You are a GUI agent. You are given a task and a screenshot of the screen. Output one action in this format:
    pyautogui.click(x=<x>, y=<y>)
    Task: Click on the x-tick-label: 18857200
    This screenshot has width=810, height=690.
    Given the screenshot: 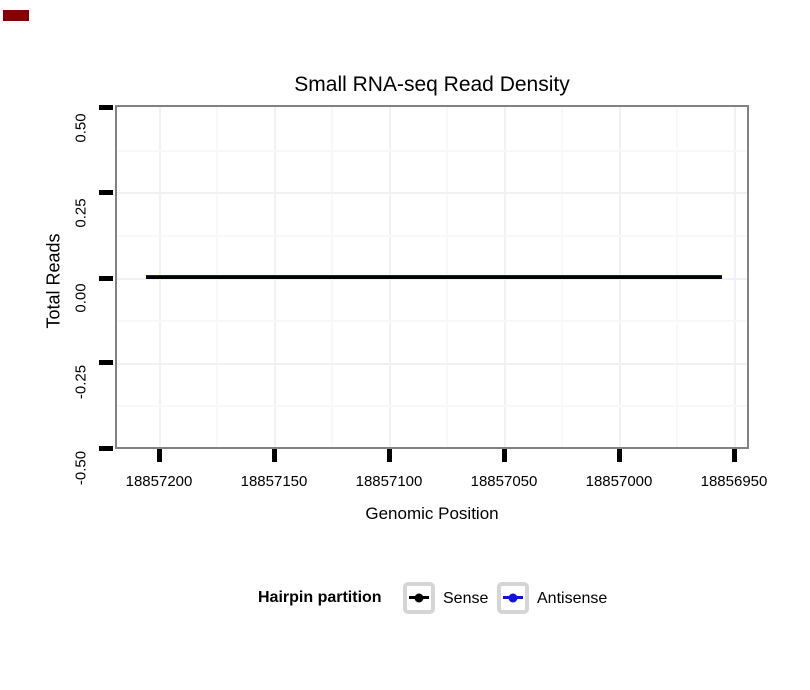 What is the action you would take?
    pyautogui.click(x=159, y=481)
    